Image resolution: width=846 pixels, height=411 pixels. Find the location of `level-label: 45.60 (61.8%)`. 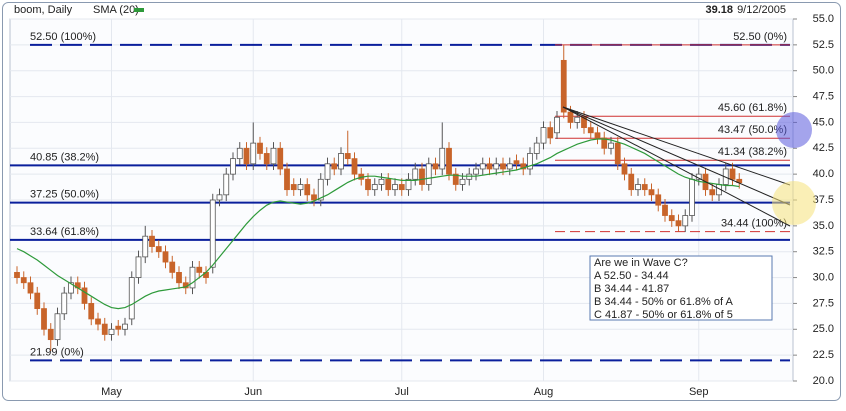

level-label: 45.60 (61.8%) is located at coordinates (752, 108).